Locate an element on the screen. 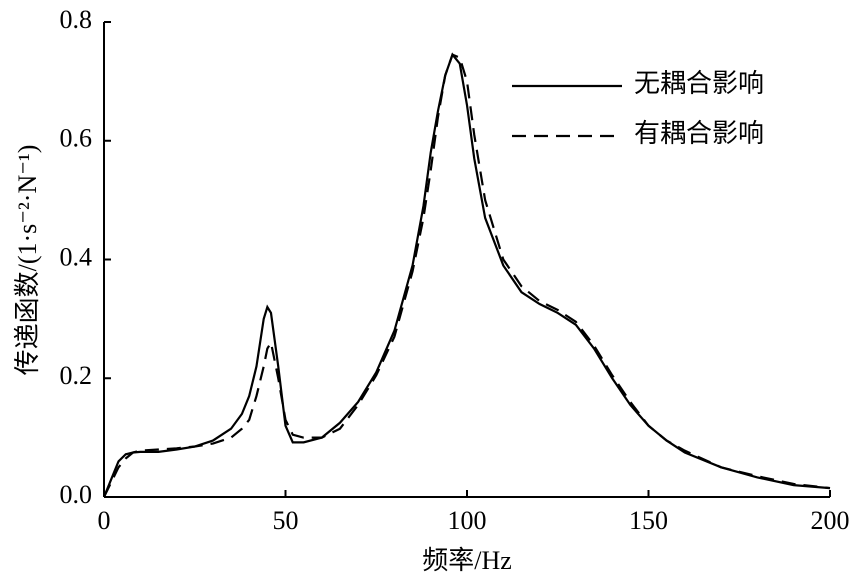 The height and width of the screenshot is (588, 850). y-axis-label: 传递函数/(1·s⁻²·N⁻¹) is located at coordinates (27, 260).